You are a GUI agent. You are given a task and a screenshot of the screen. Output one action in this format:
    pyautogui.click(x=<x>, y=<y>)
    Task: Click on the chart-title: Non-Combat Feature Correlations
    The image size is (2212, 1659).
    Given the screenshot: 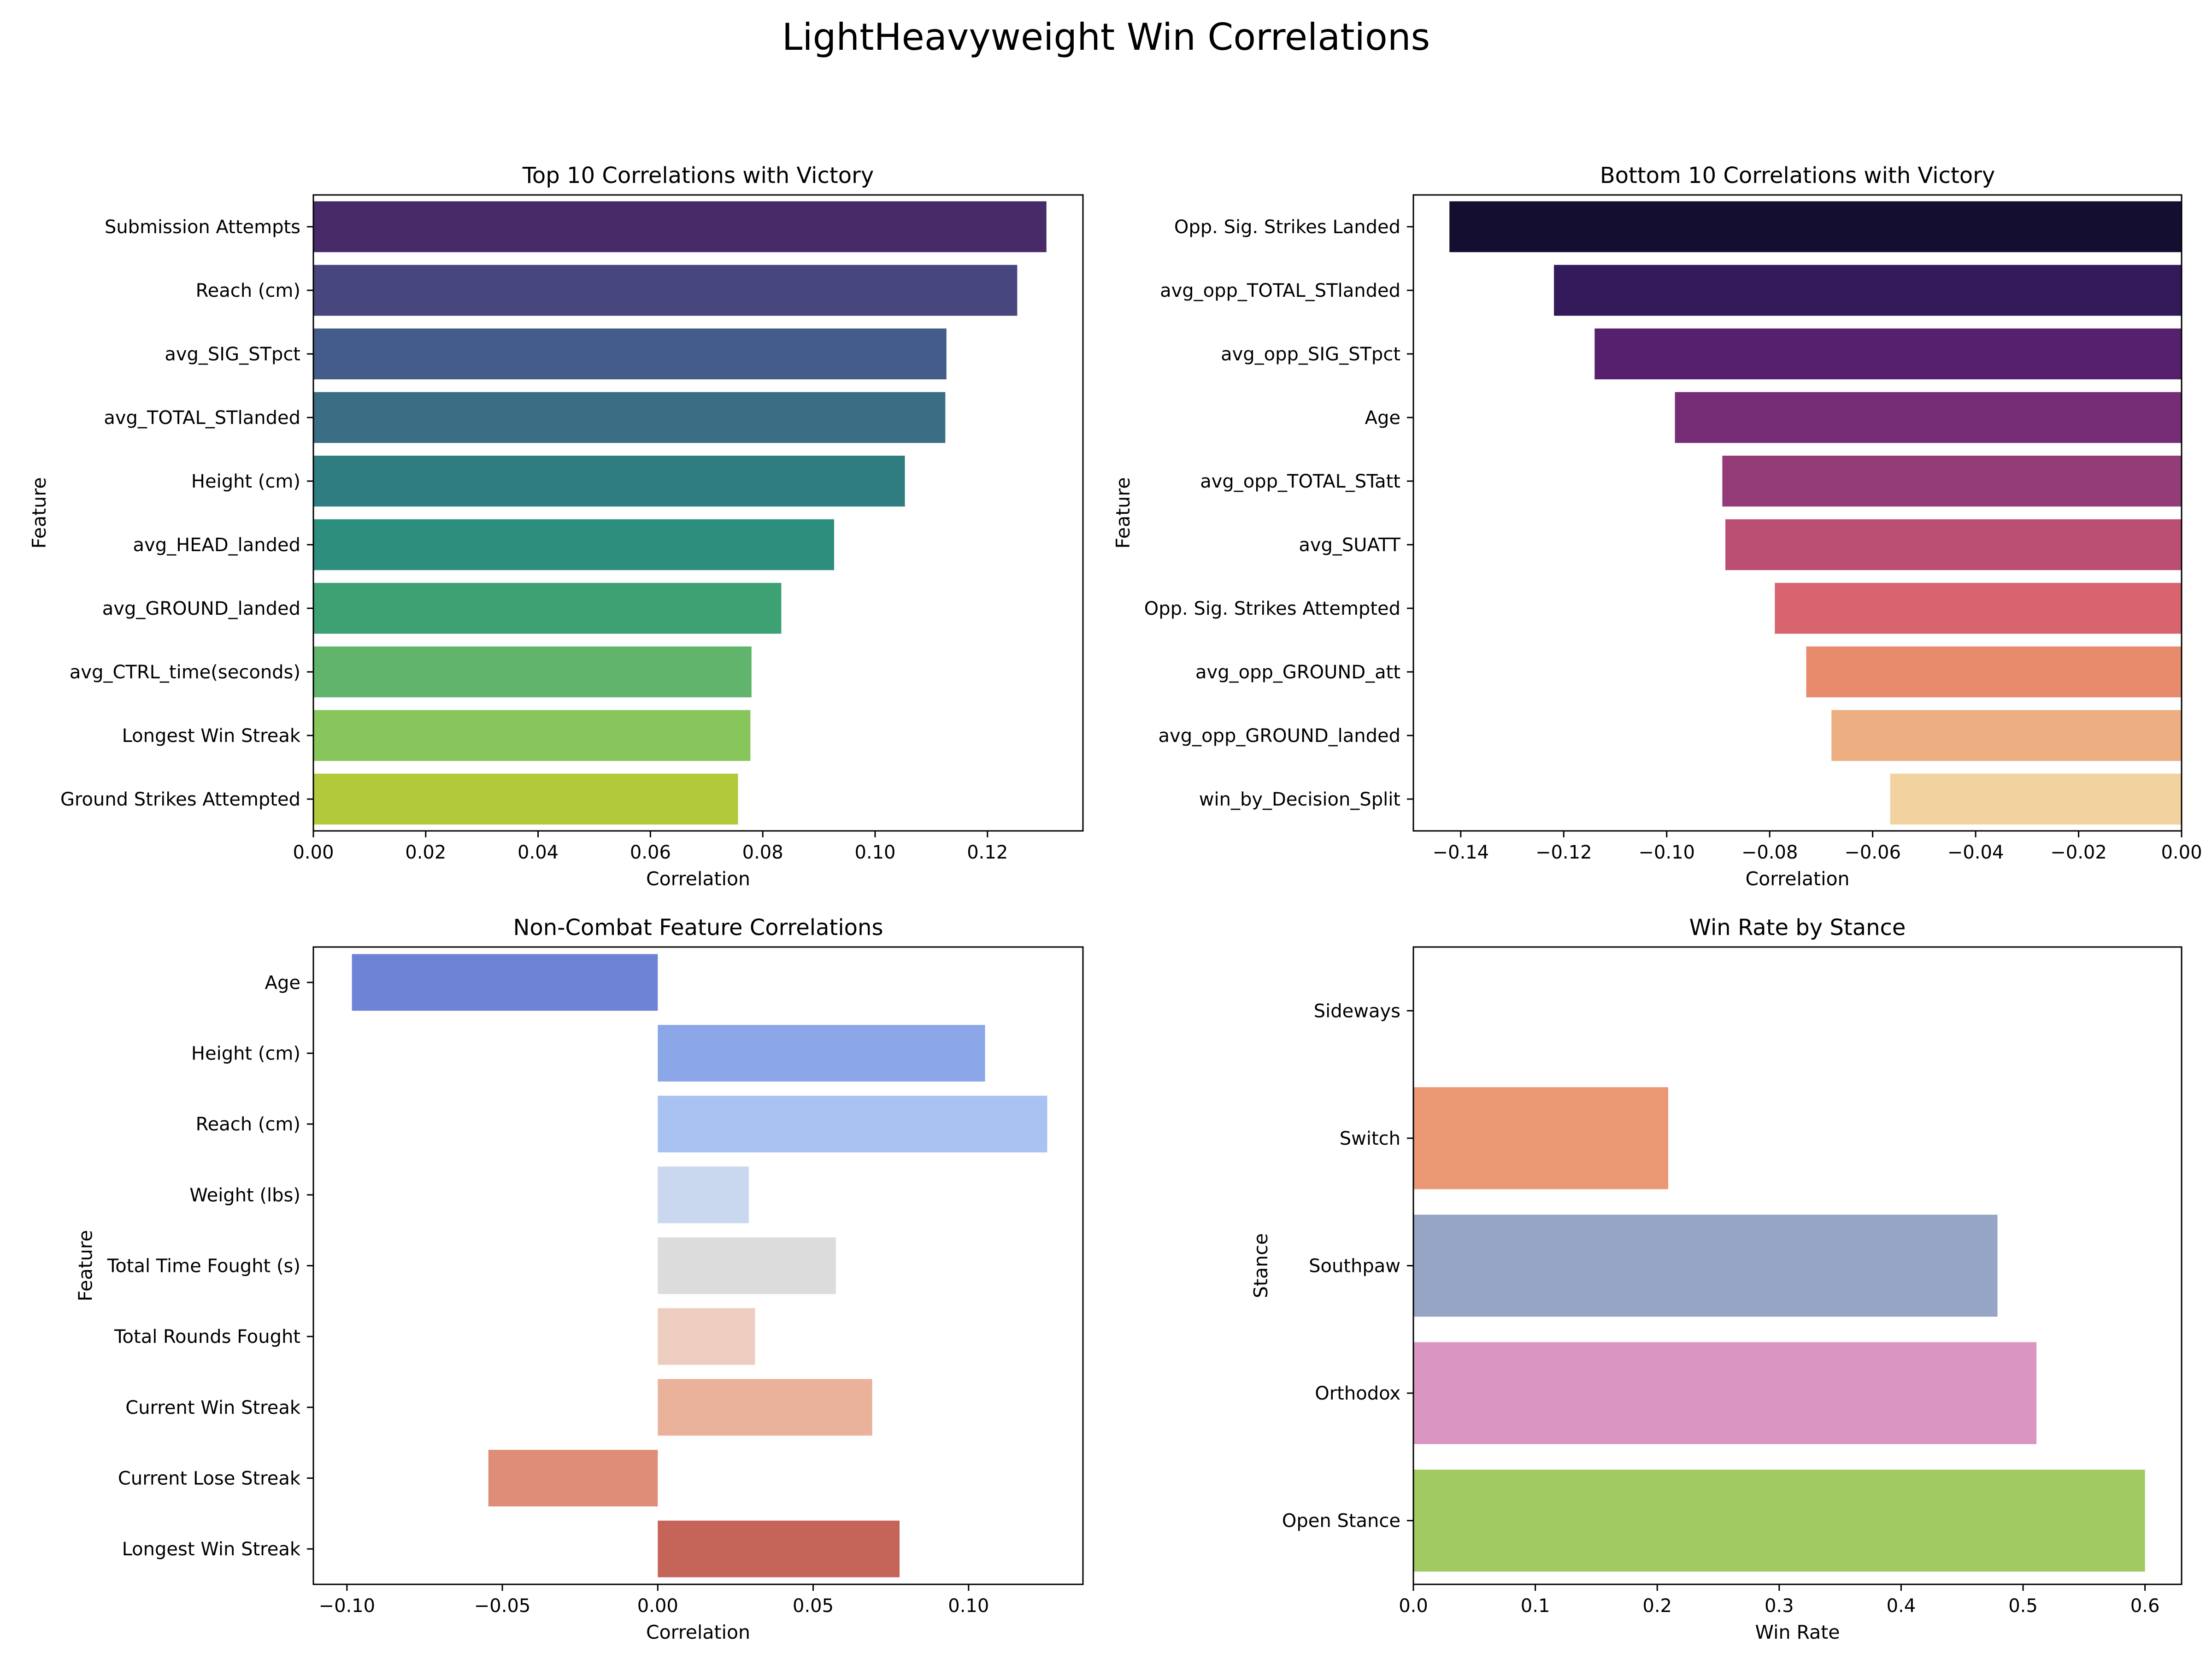 What is the action you would take?
    pyautogui.click(x=698, y=928)
    